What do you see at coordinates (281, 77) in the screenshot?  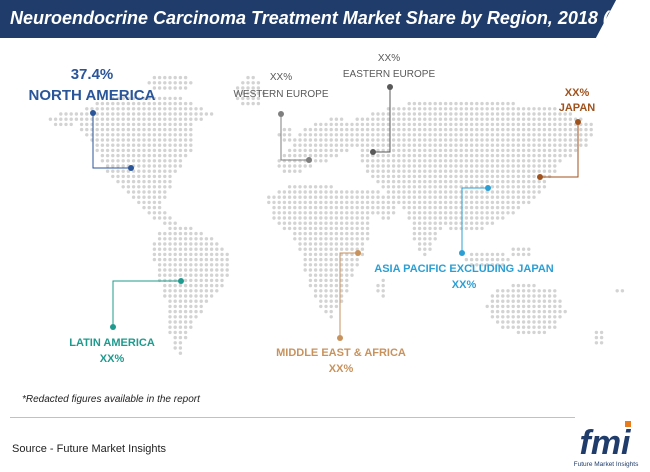 I see `western-europe-value: XX%` at bounding box center [281, 77].